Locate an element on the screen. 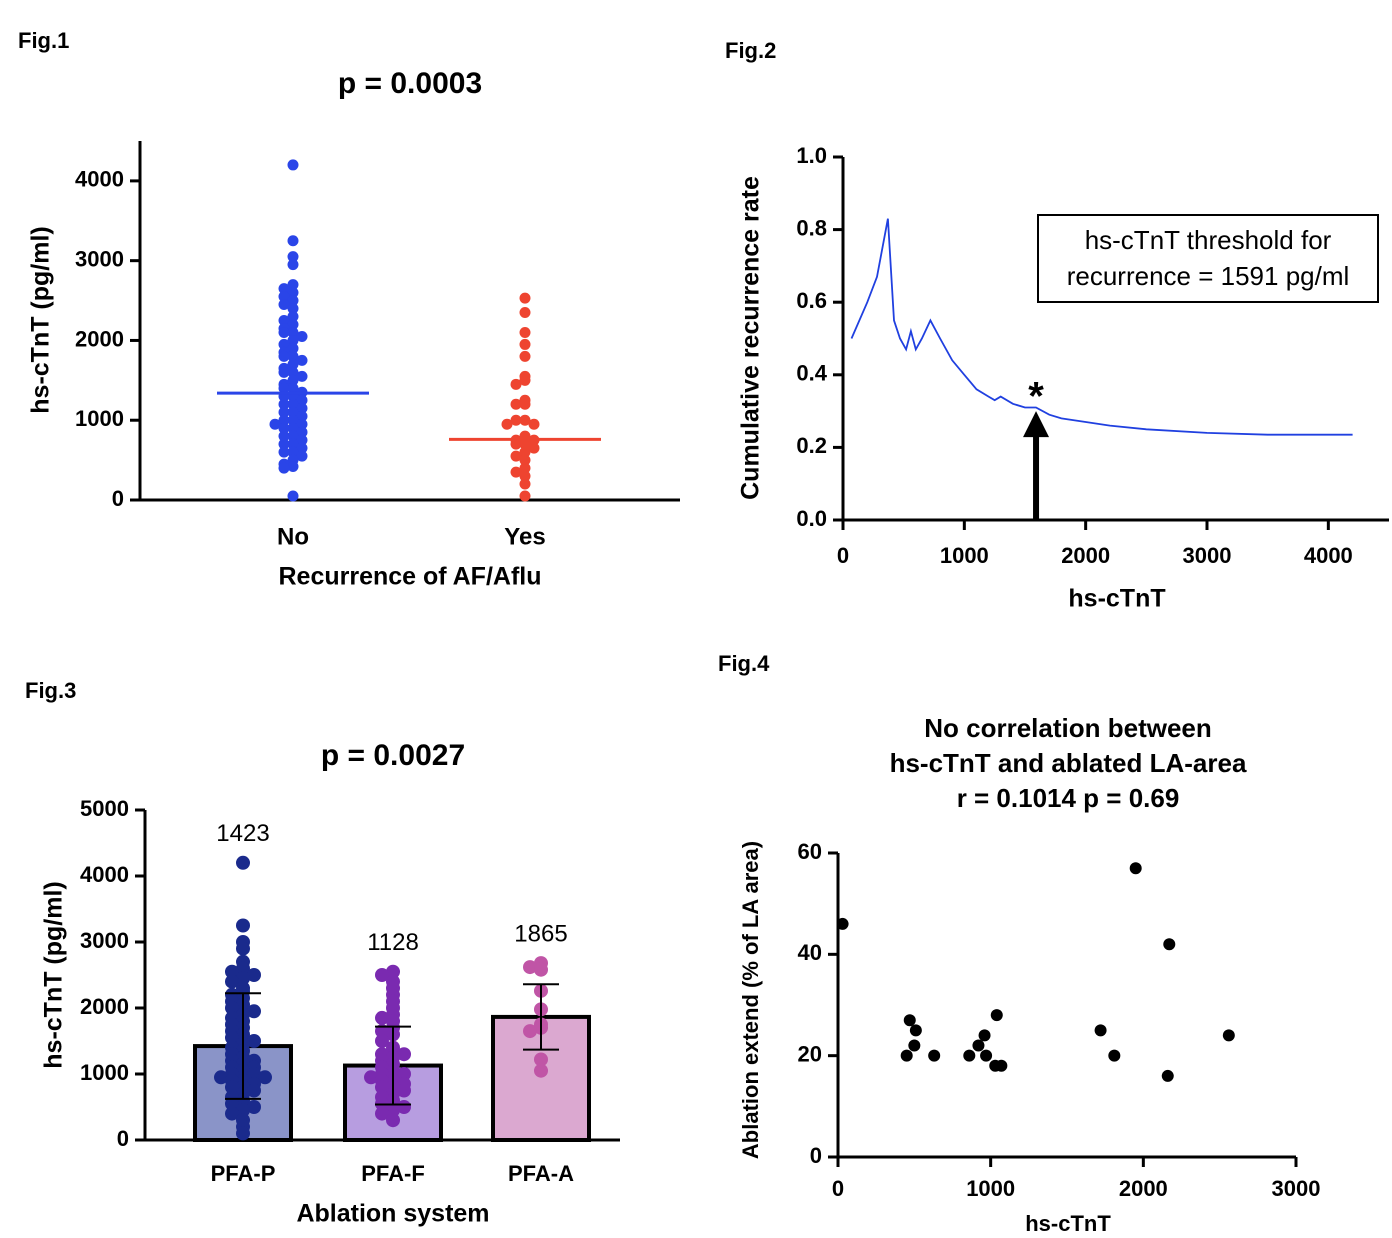  y-tick-label: 0.8 is located at coordinates (811, 227).